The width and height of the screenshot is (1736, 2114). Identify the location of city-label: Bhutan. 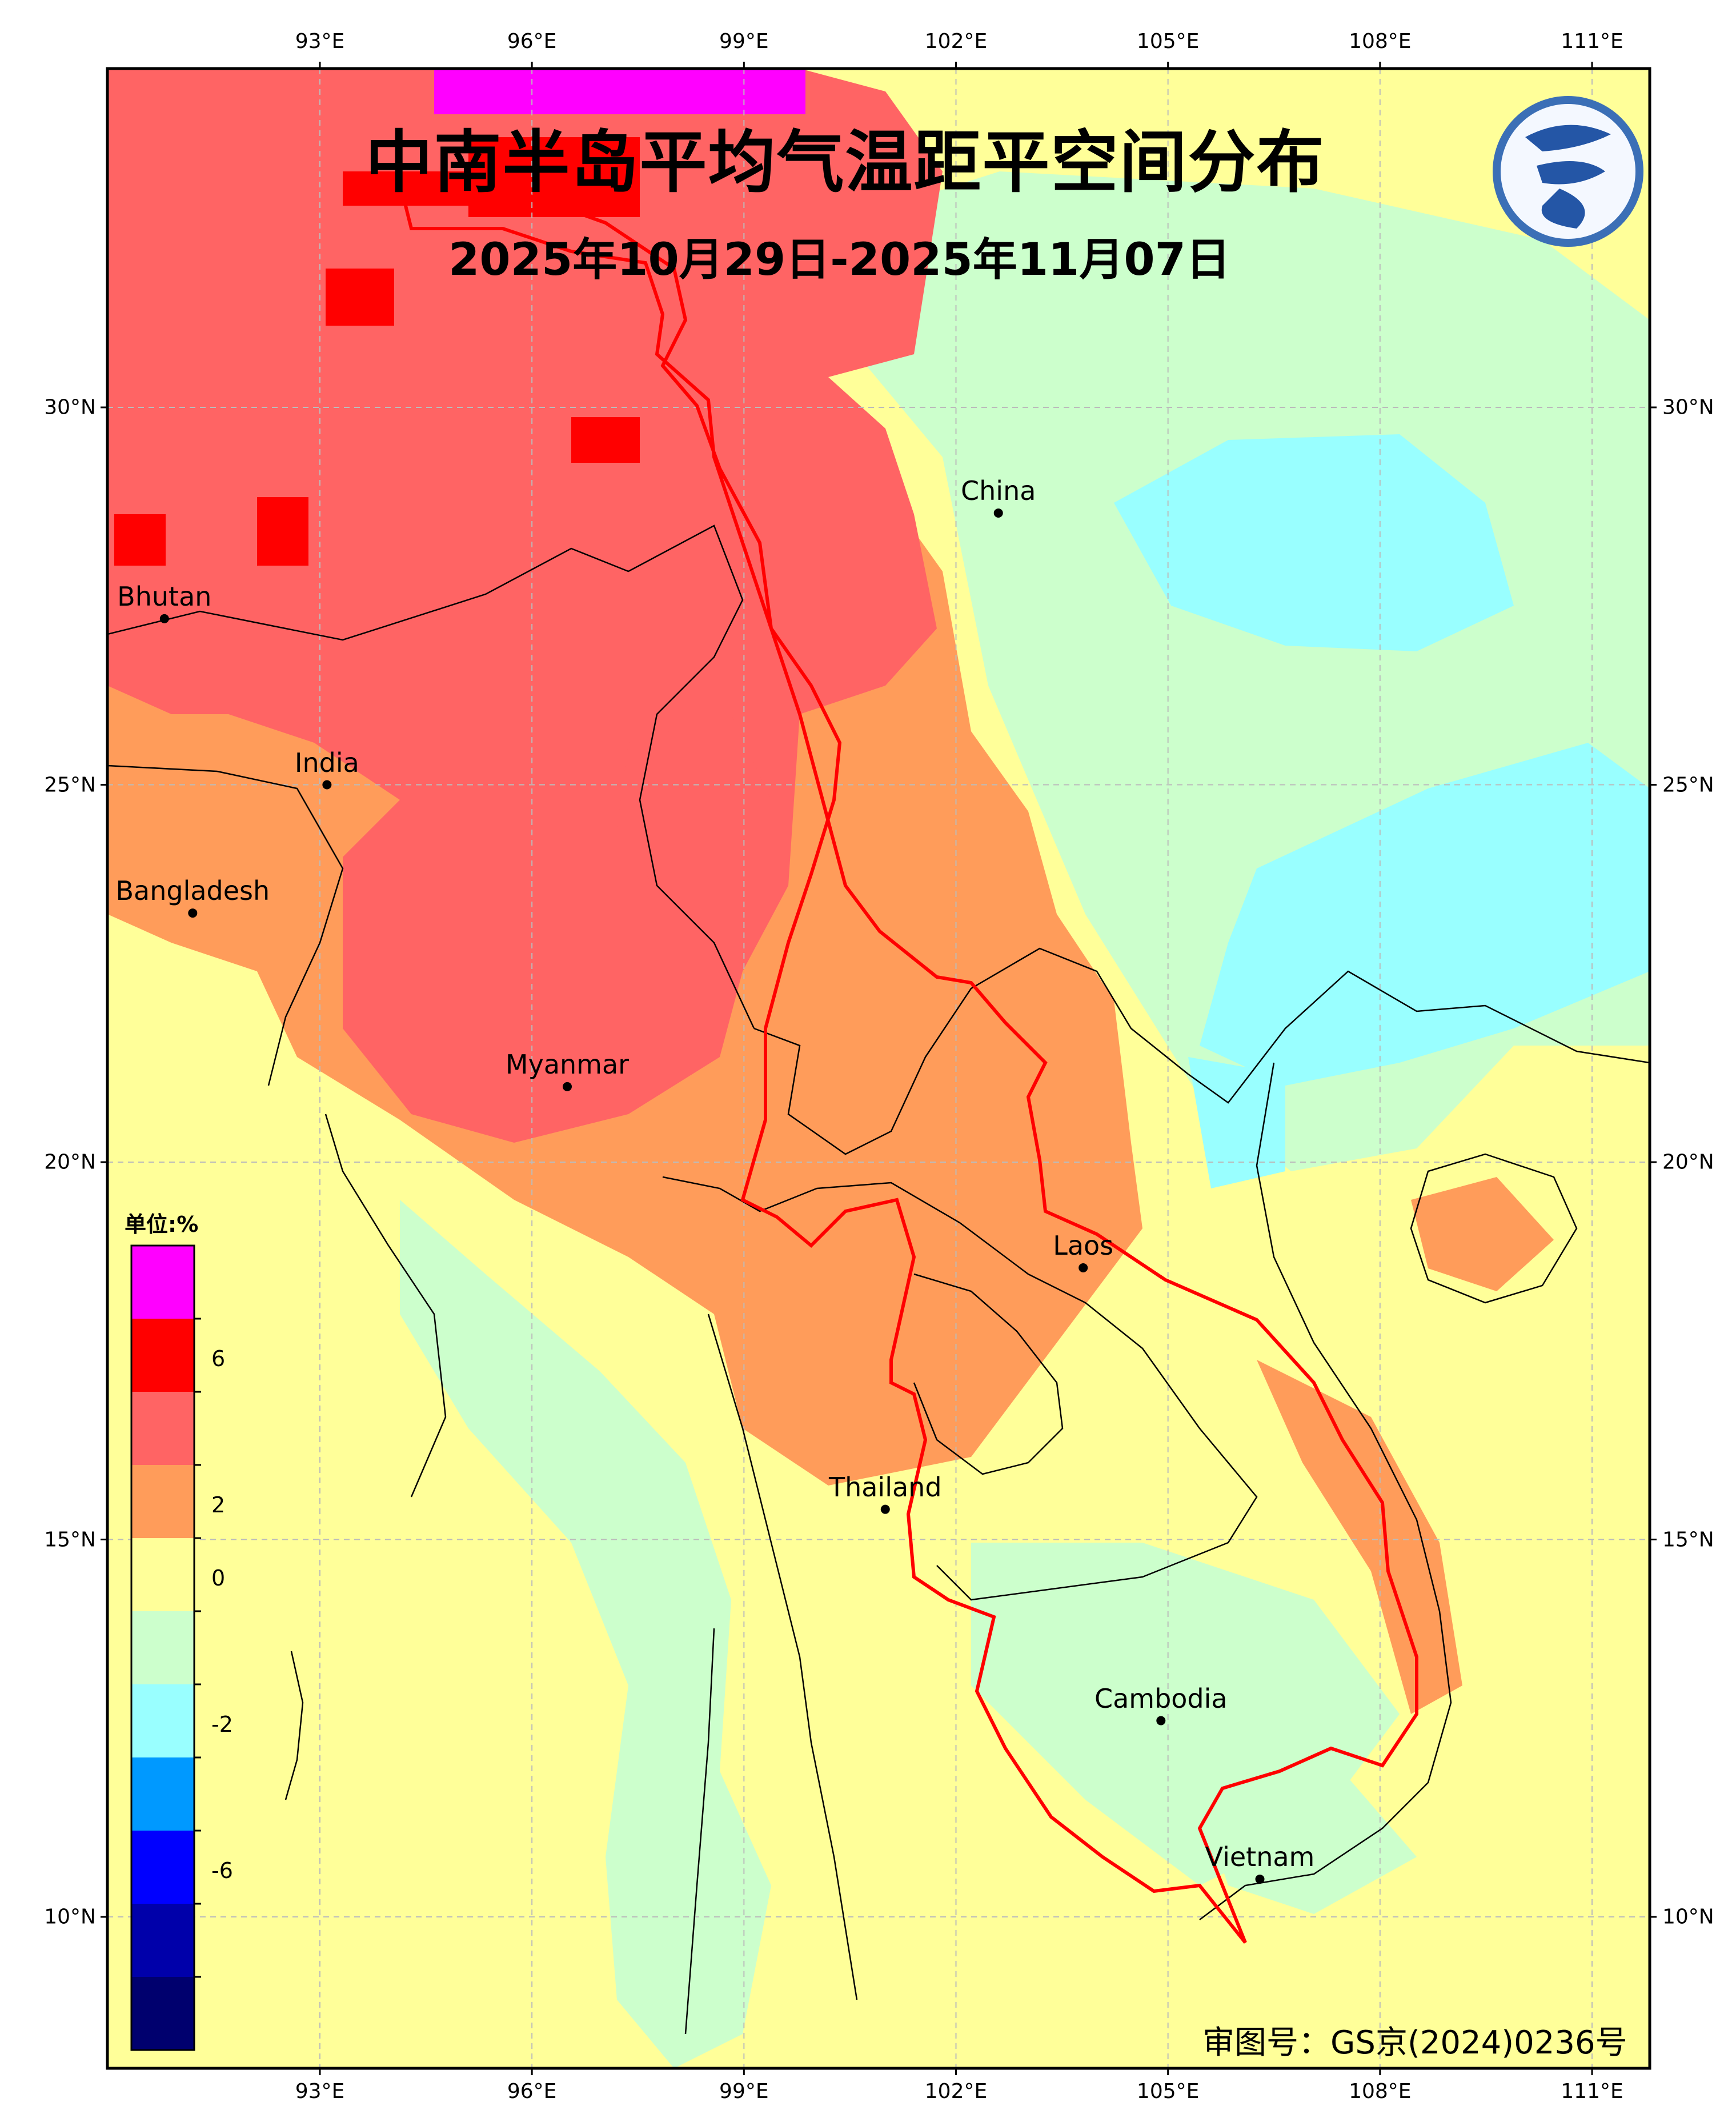
(164, 596).